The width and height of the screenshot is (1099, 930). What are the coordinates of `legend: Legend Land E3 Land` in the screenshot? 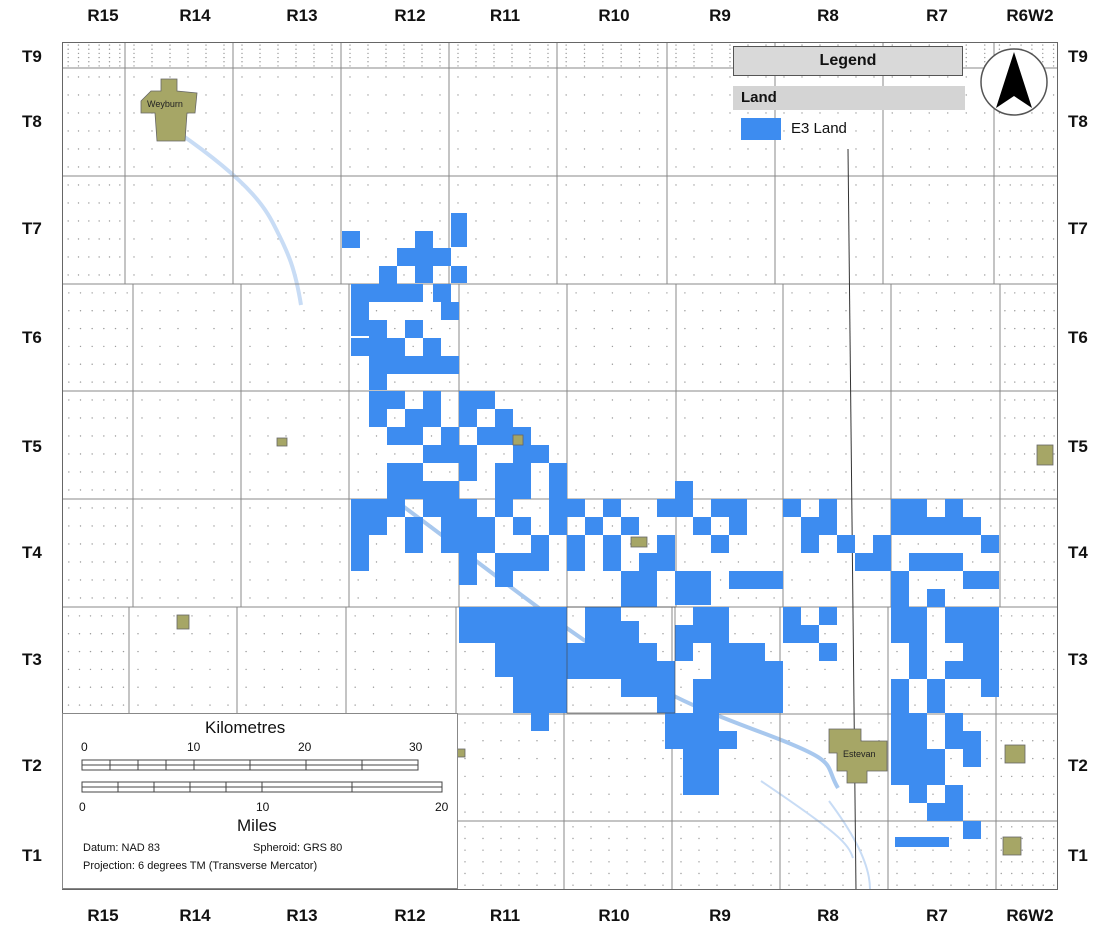 It's located at (849, 96).